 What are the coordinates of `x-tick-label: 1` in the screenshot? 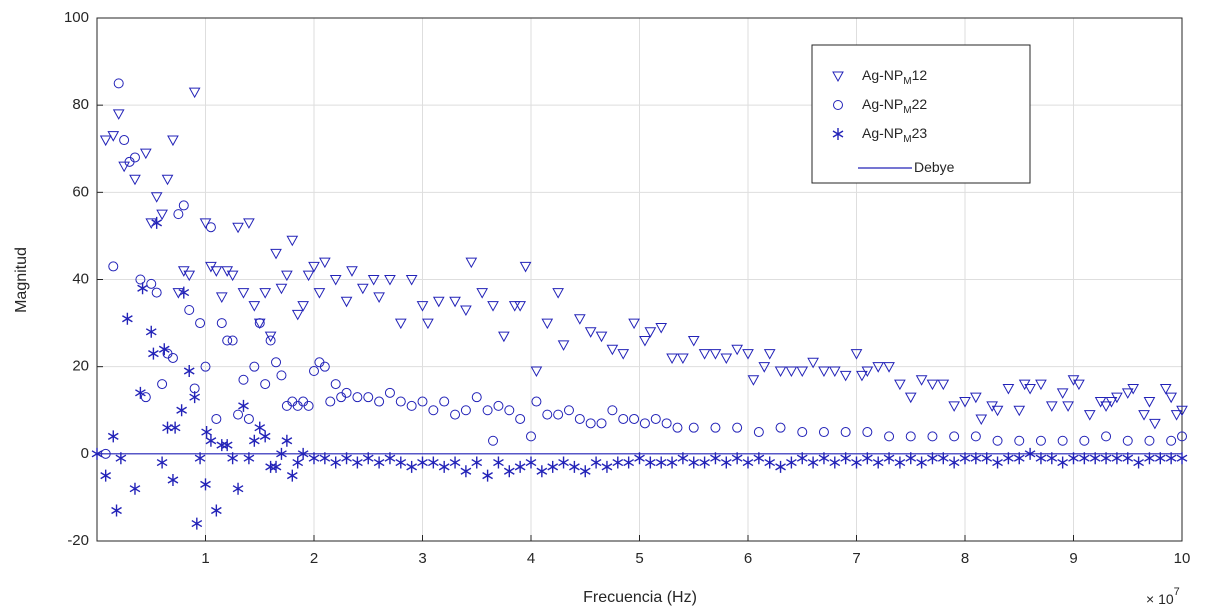 It's located at (205, 558).